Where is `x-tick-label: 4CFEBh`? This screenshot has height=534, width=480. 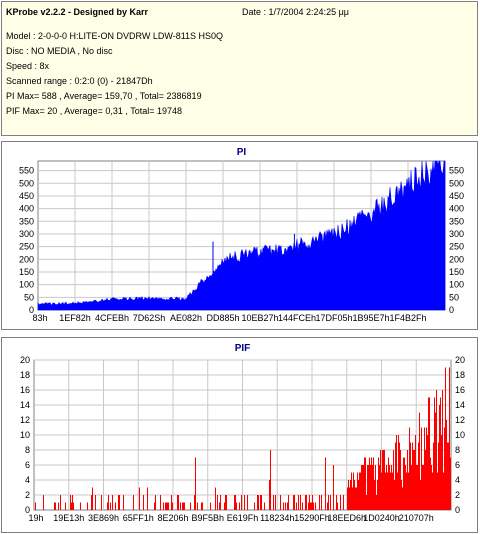
x-tick-label: 4CFEBh is located at coordinates (112, 318).